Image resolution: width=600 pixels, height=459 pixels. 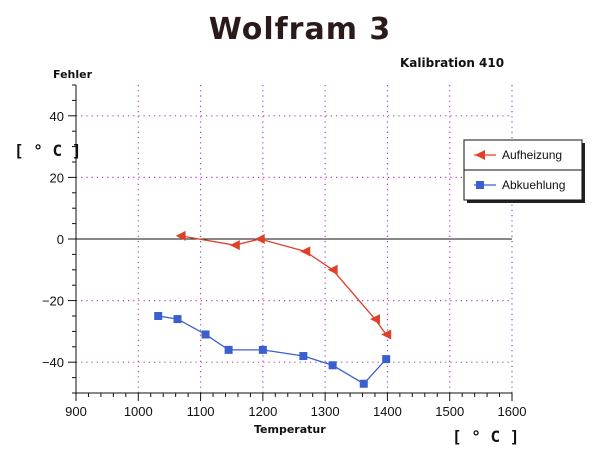 I want to click on legend-item-abkuehlung: Abkuehlung, so click(x=519, y=185).